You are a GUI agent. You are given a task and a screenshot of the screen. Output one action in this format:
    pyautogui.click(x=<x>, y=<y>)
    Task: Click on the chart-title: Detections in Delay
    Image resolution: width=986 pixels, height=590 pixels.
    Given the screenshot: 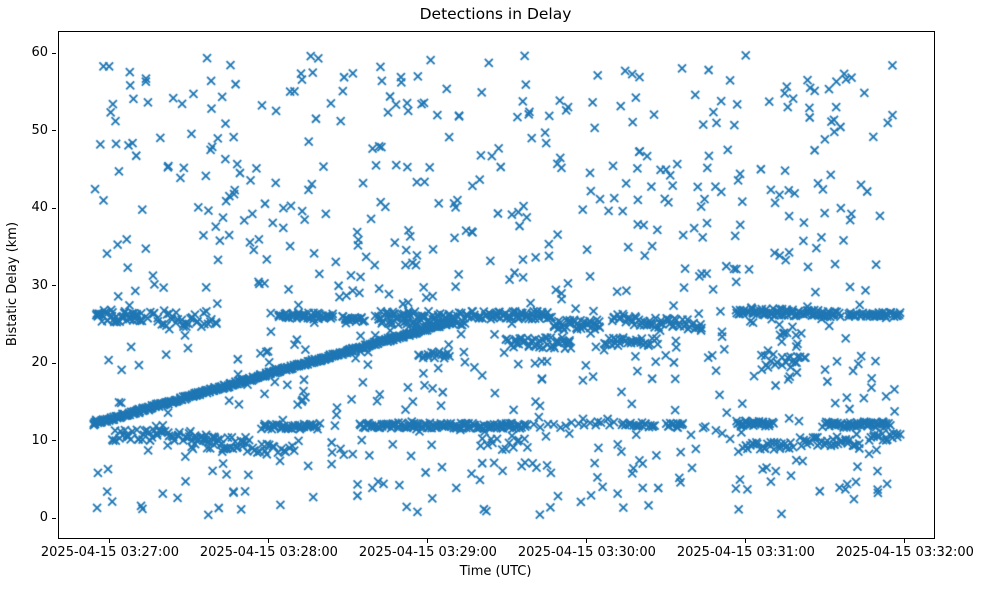 What is the action you would take?
    pyautogui.click(x=495, y=14)
    